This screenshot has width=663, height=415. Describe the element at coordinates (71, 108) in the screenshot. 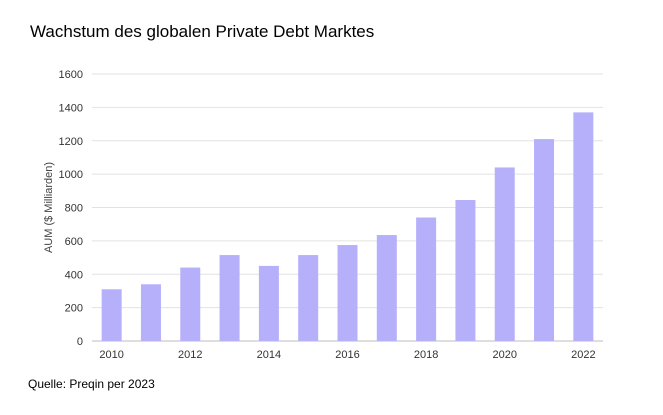

I see `y-tick-label: 1400` at that location.